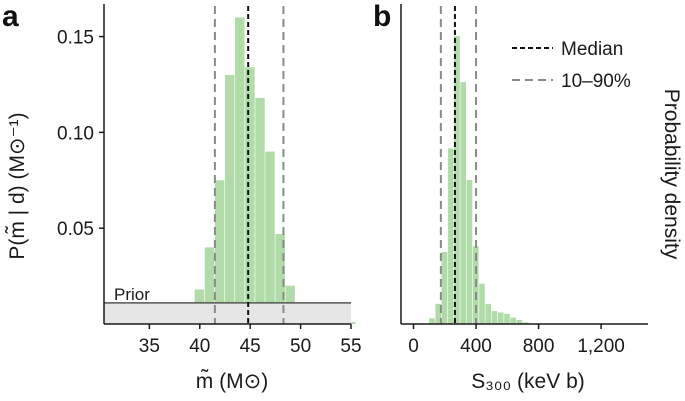 The height and width of the screenshot is (401, 685). I want to click on x-tick-label: 55, so click(350, 346).